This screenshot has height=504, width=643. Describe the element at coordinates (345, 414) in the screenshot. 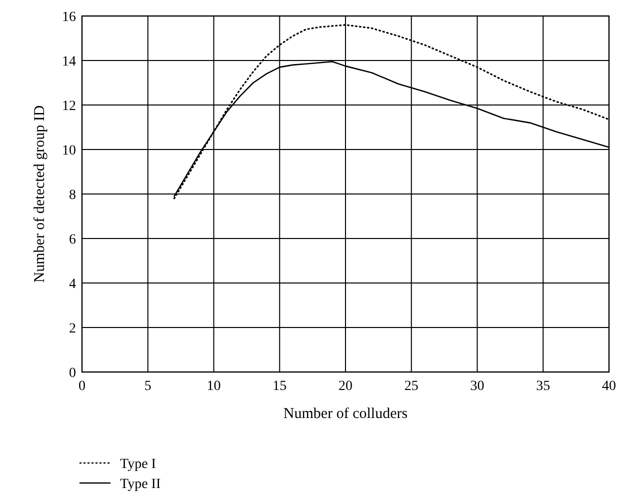

I see `x-axis-title: Number of colluders` at that location.